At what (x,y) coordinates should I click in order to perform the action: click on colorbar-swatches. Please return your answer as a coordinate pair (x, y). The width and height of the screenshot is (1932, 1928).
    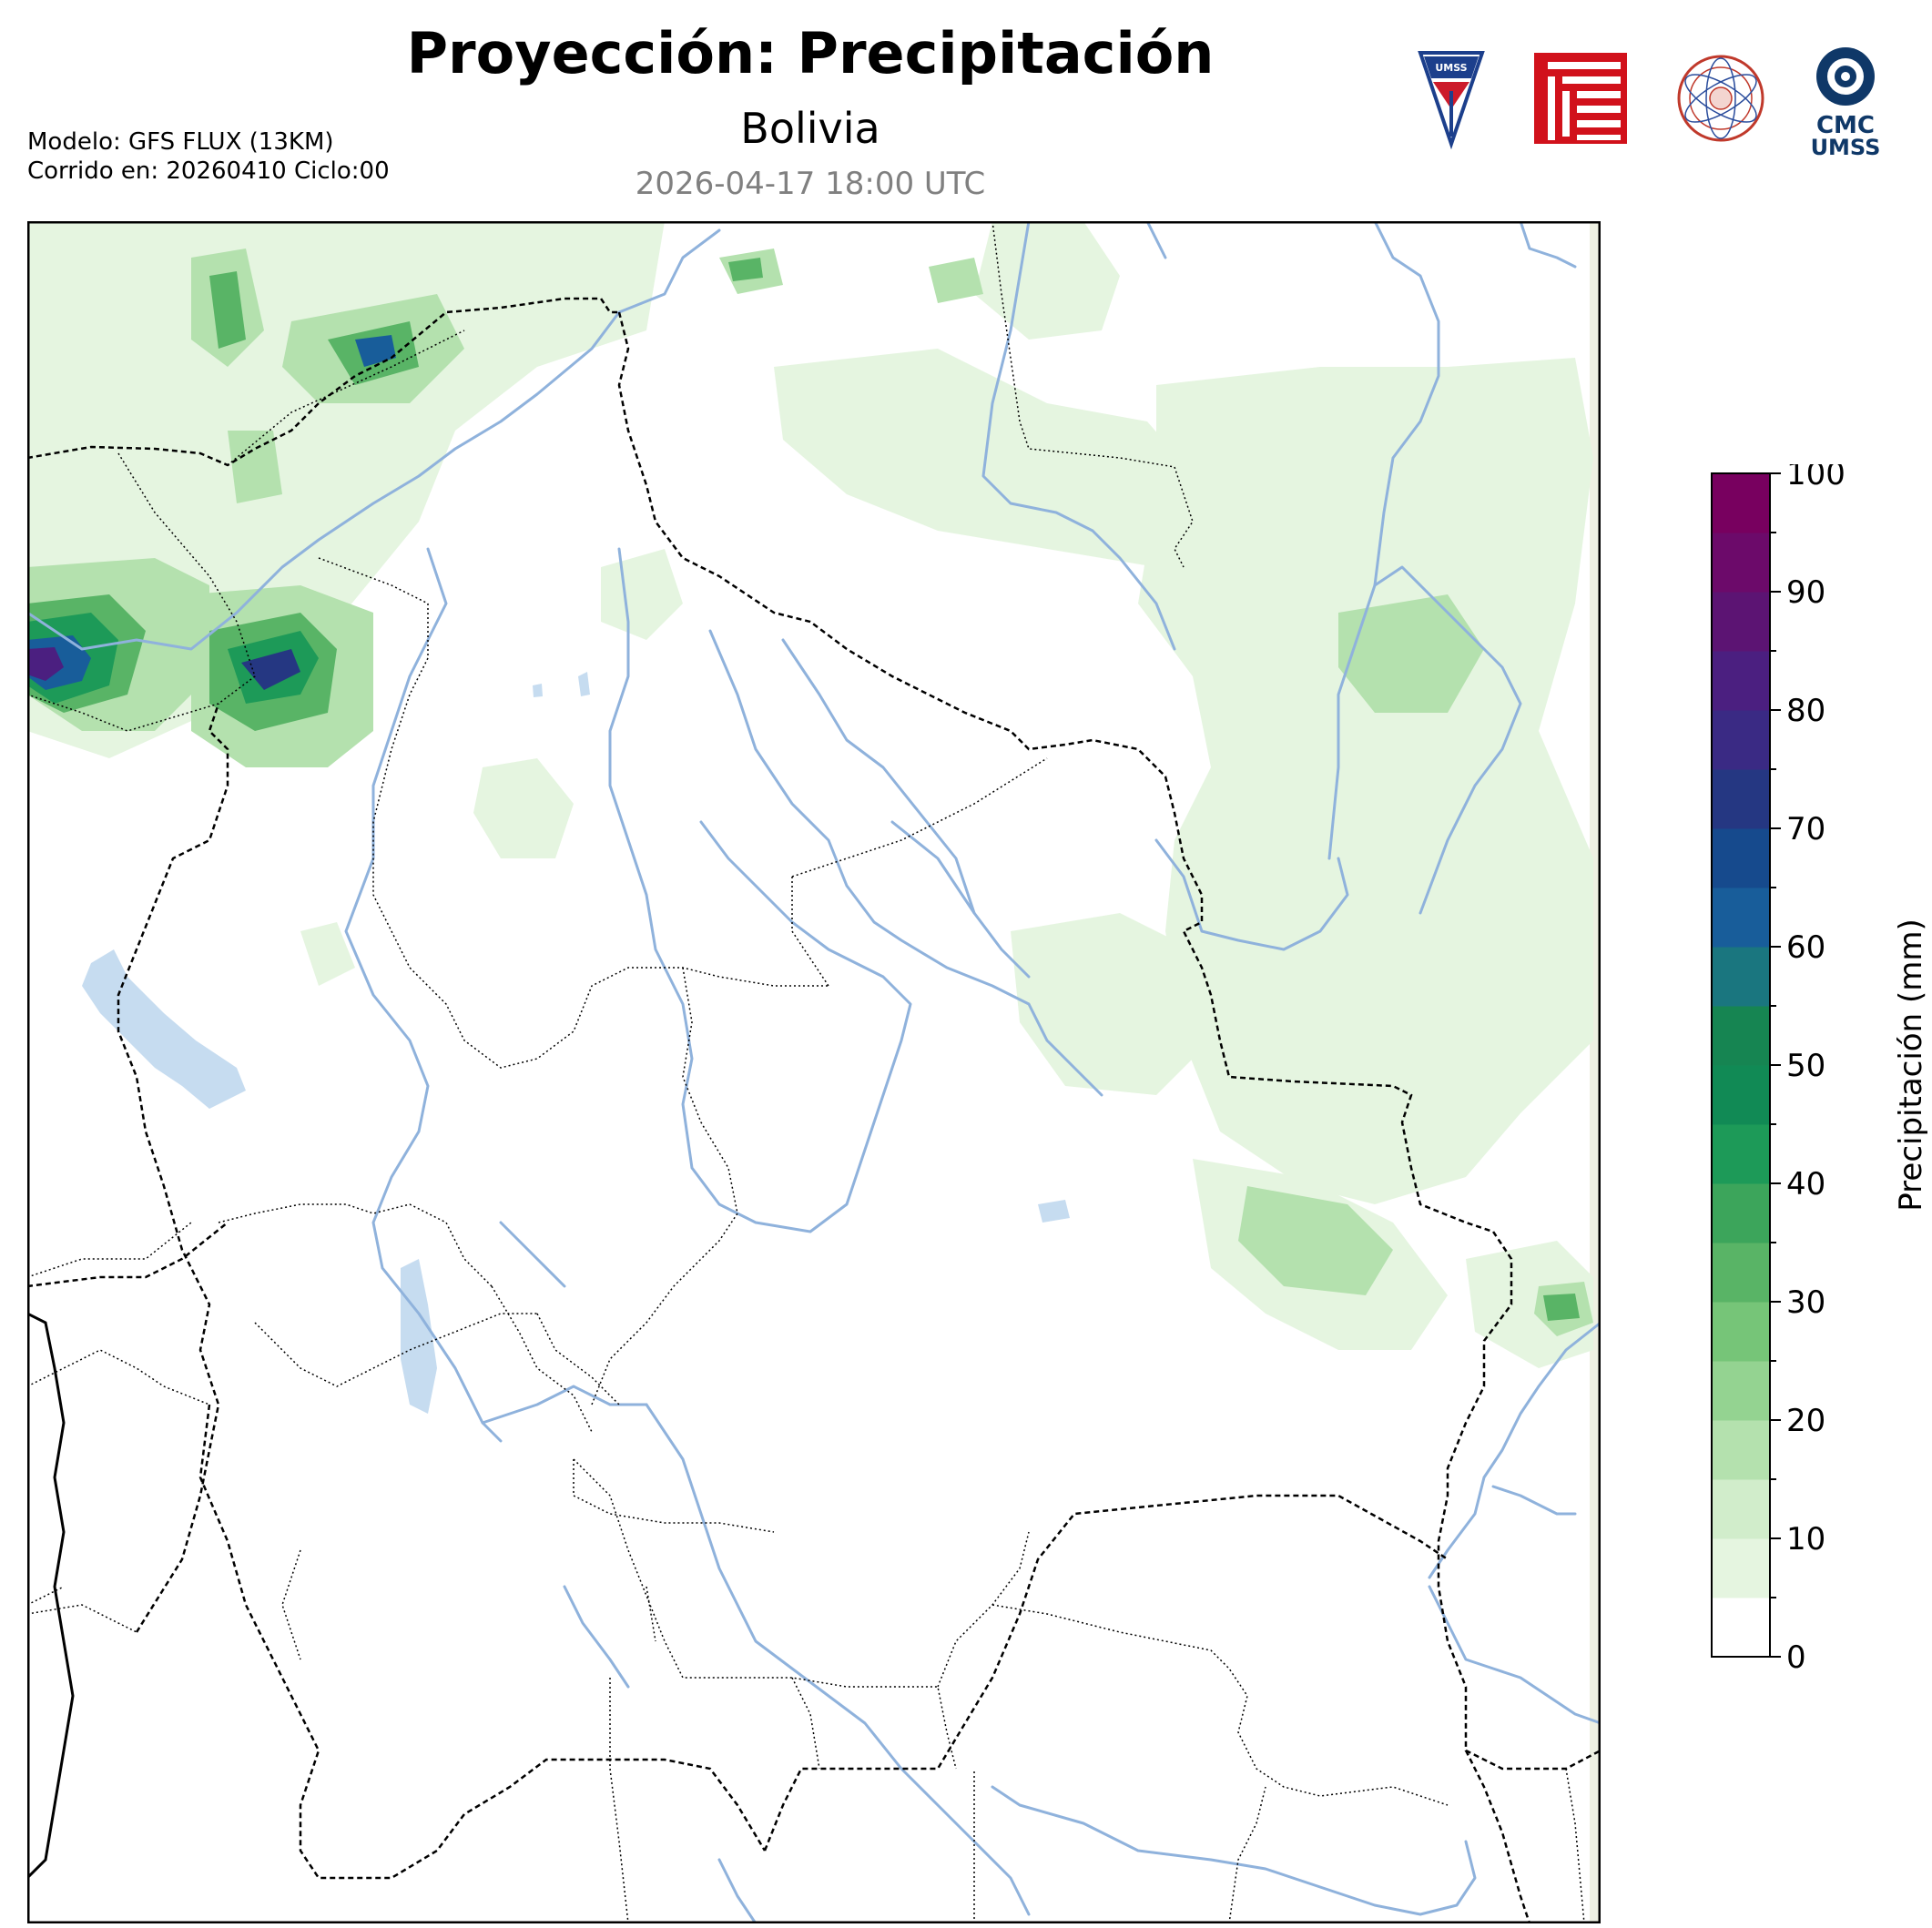
    Looking at the image, I should click on (1741, 1065).